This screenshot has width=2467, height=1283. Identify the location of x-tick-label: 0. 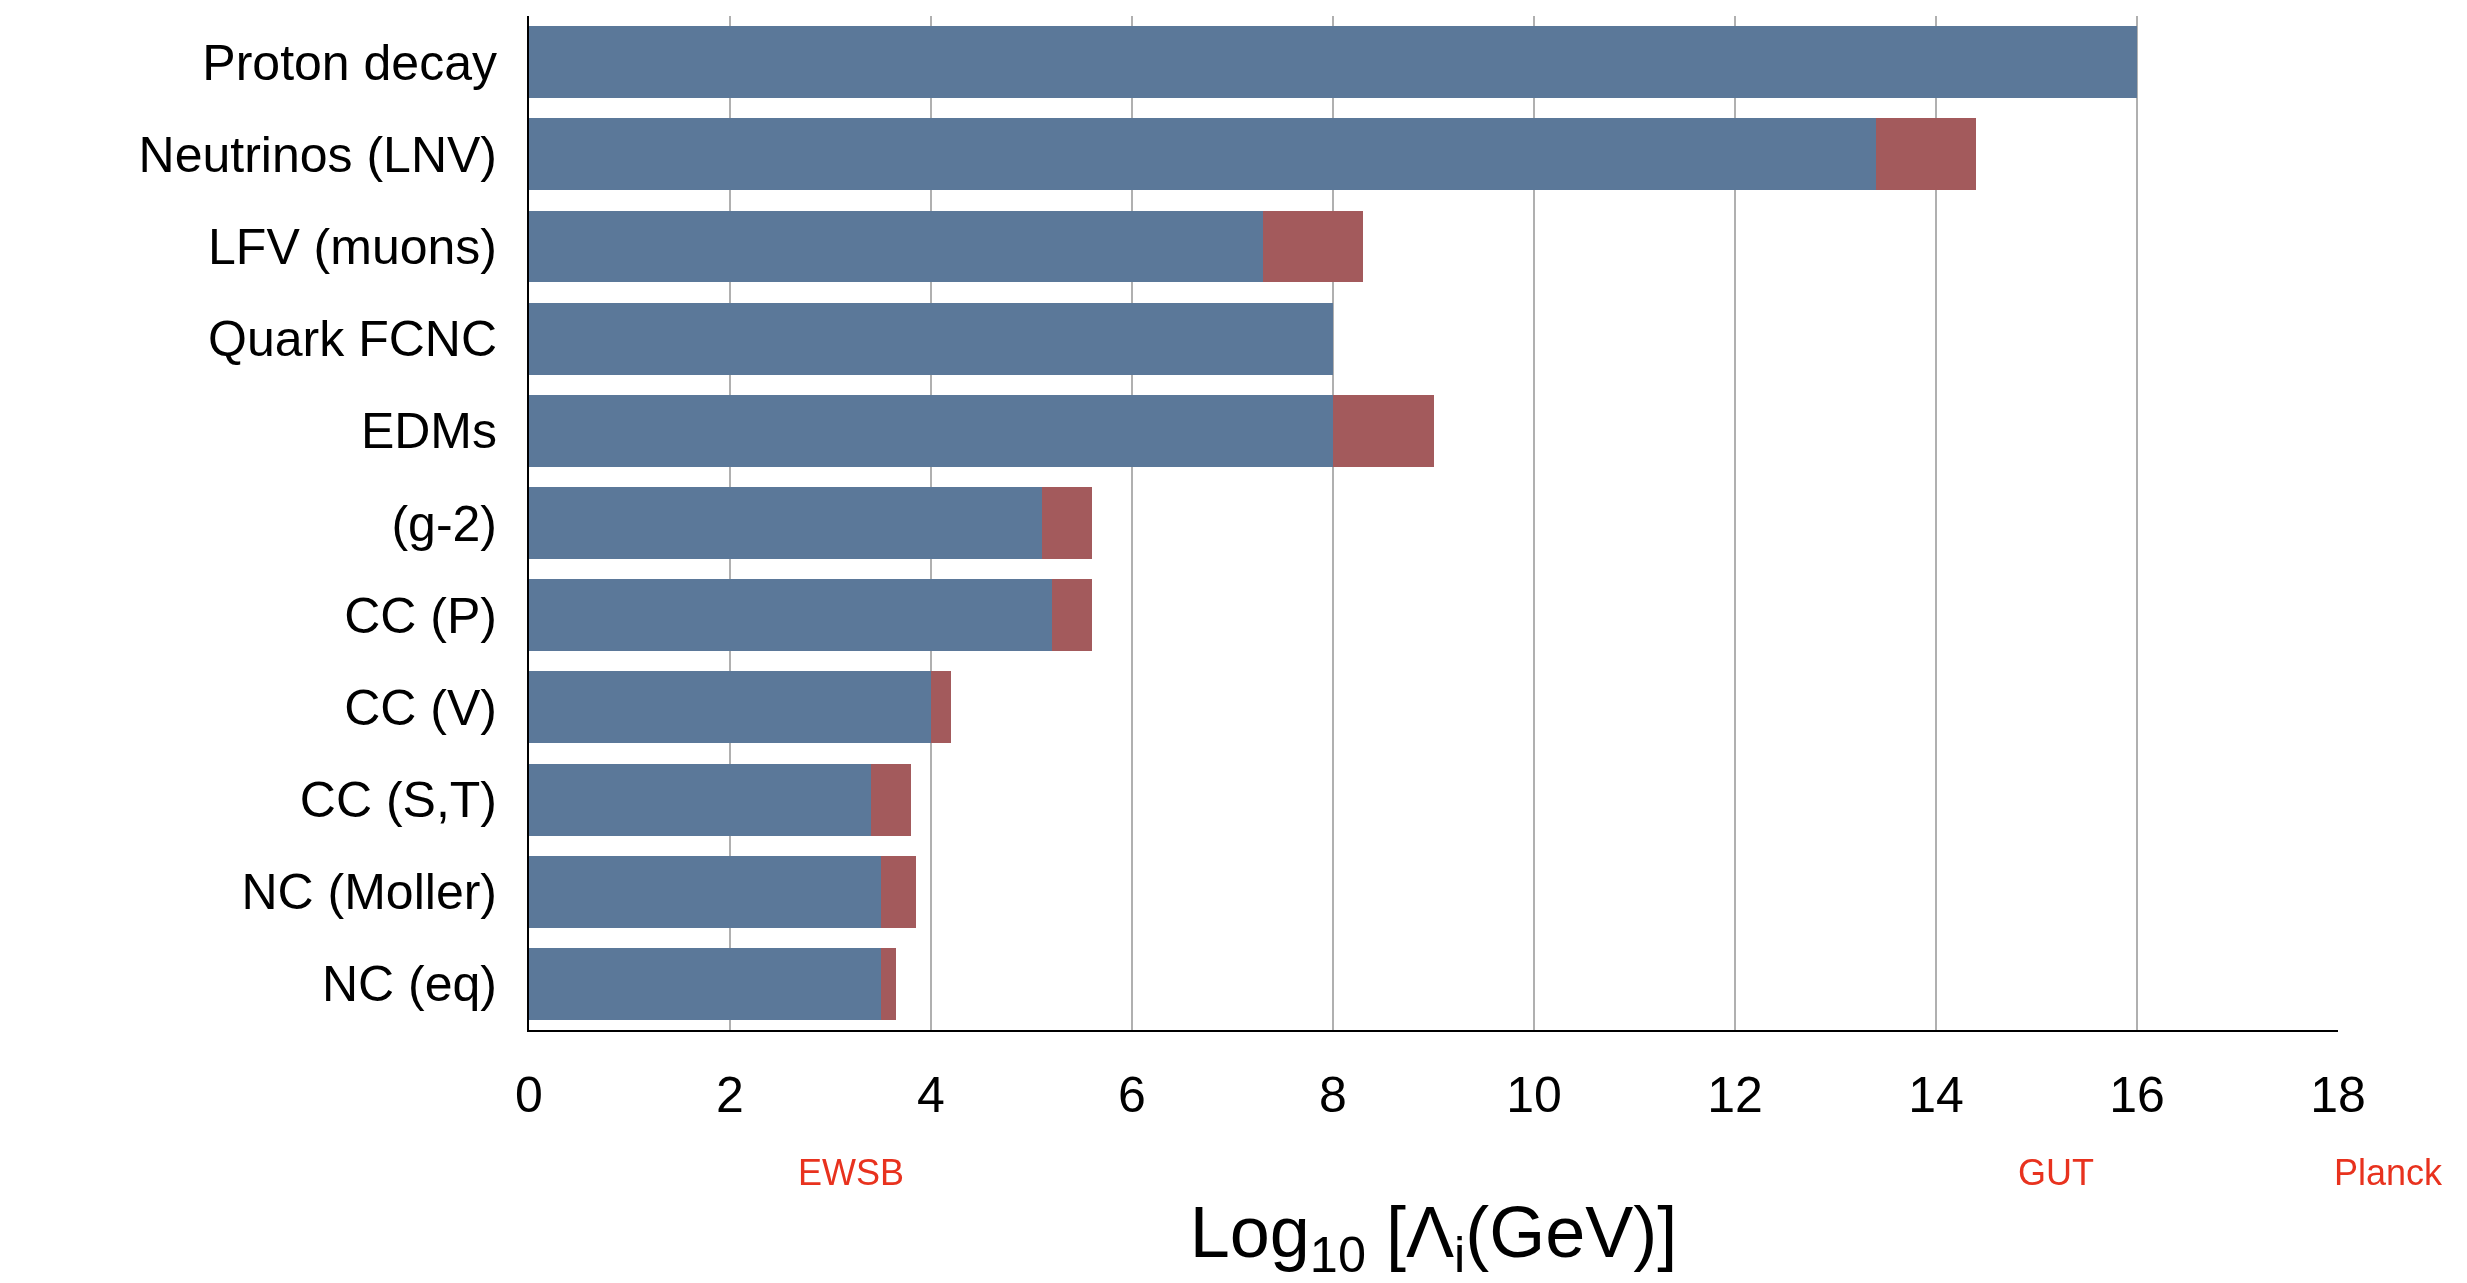
(529, 1095).